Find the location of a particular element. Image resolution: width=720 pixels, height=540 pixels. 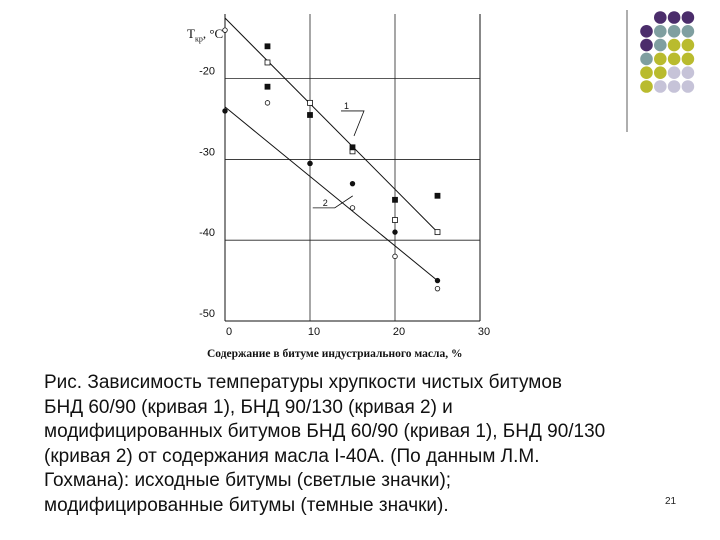

curve-1-leader-line is located at coordinates (353, 123).